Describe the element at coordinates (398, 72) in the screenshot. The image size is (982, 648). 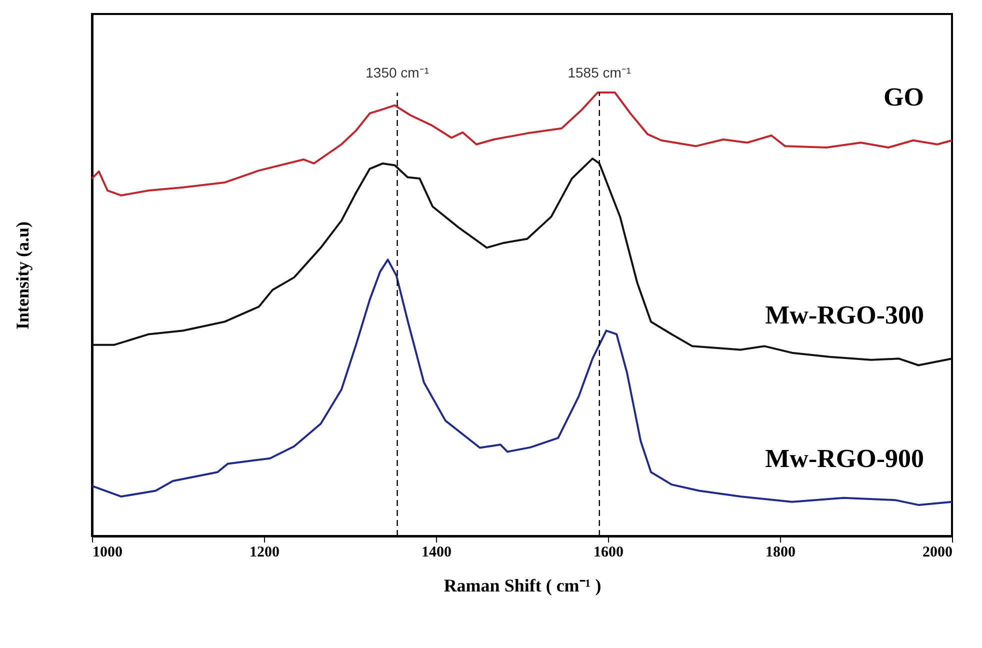
I see `ref-line-label: 1350 cm⁻¹` at that location.